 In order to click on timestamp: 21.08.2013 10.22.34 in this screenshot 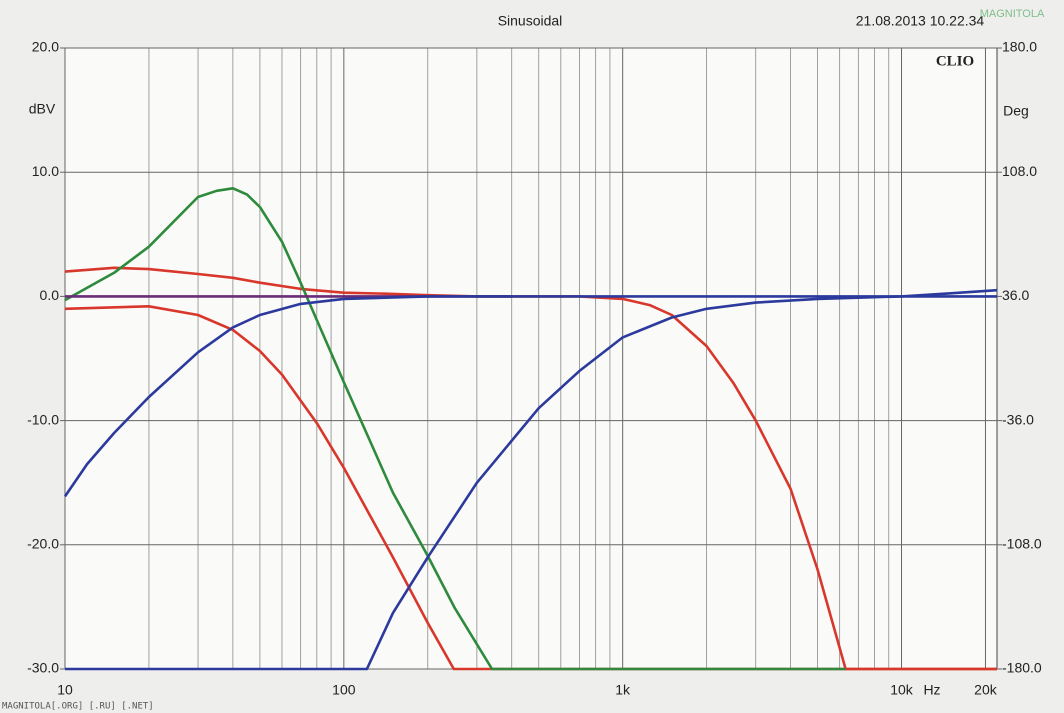, I will do `click(920, 21)`.